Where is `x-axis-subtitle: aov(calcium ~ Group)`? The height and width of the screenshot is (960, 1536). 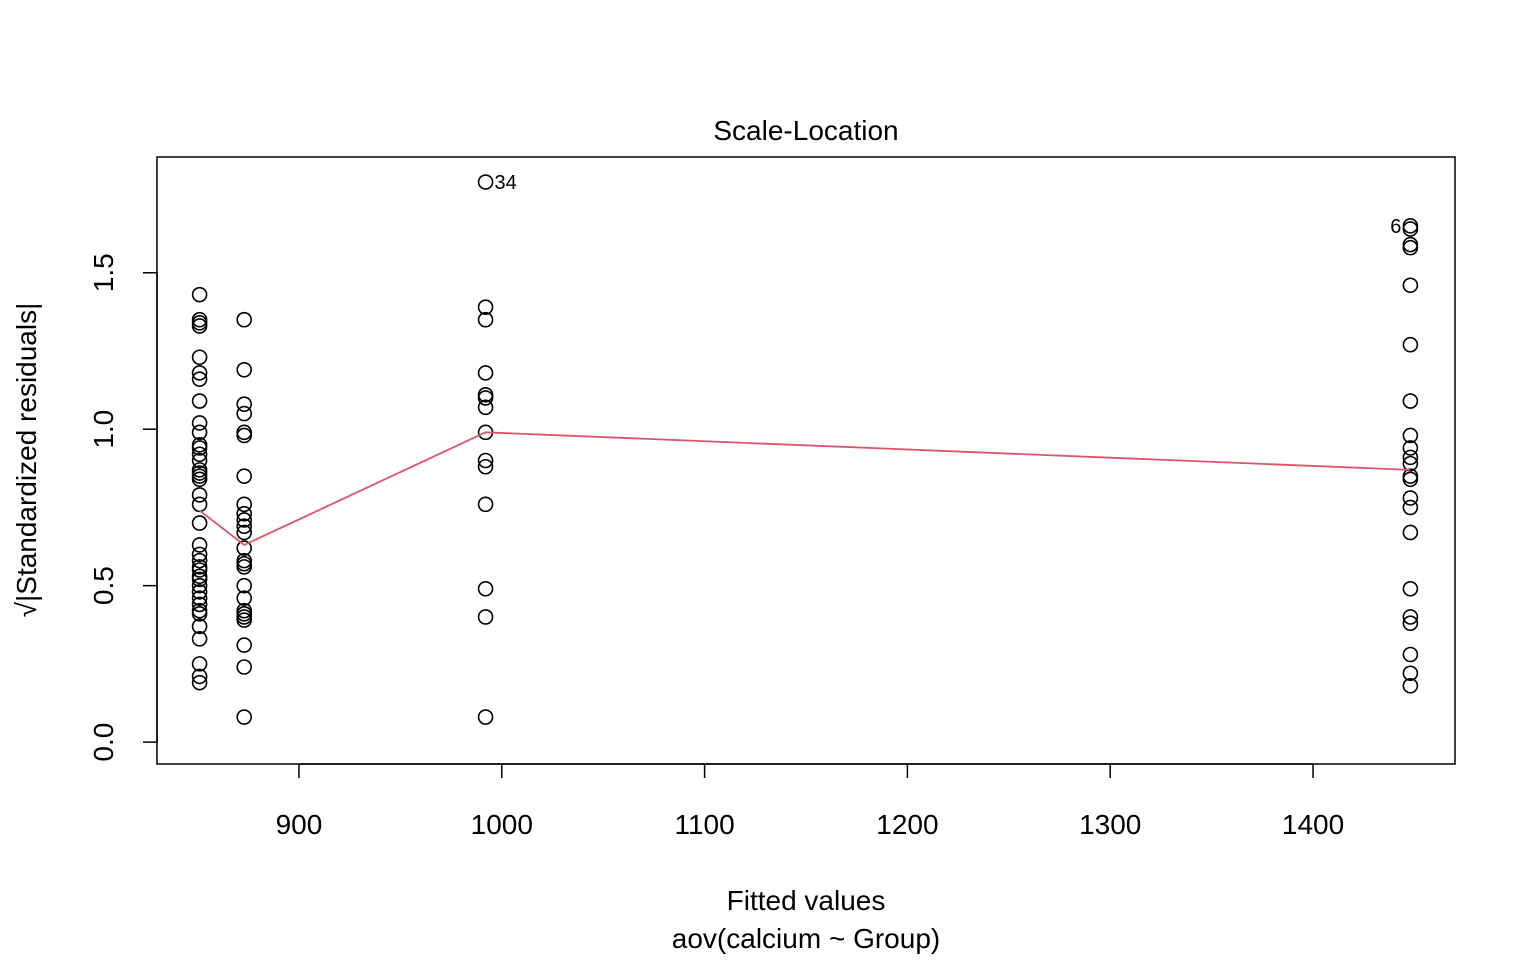
x-axis-subtitle: aov(calcium ~ Group) is located at coordinates (806, 938).